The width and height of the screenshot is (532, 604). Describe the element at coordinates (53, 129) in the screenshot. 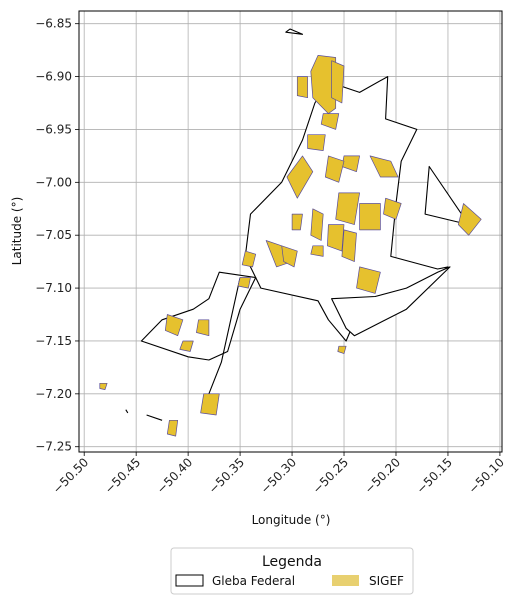

I see `y-tick-label: −6.95` at that location.